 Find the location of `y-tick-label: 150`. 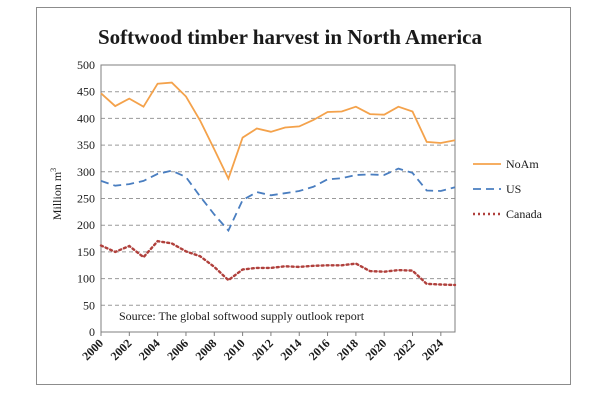

y-tick-label: 150 is located at coordinates (86, 252).